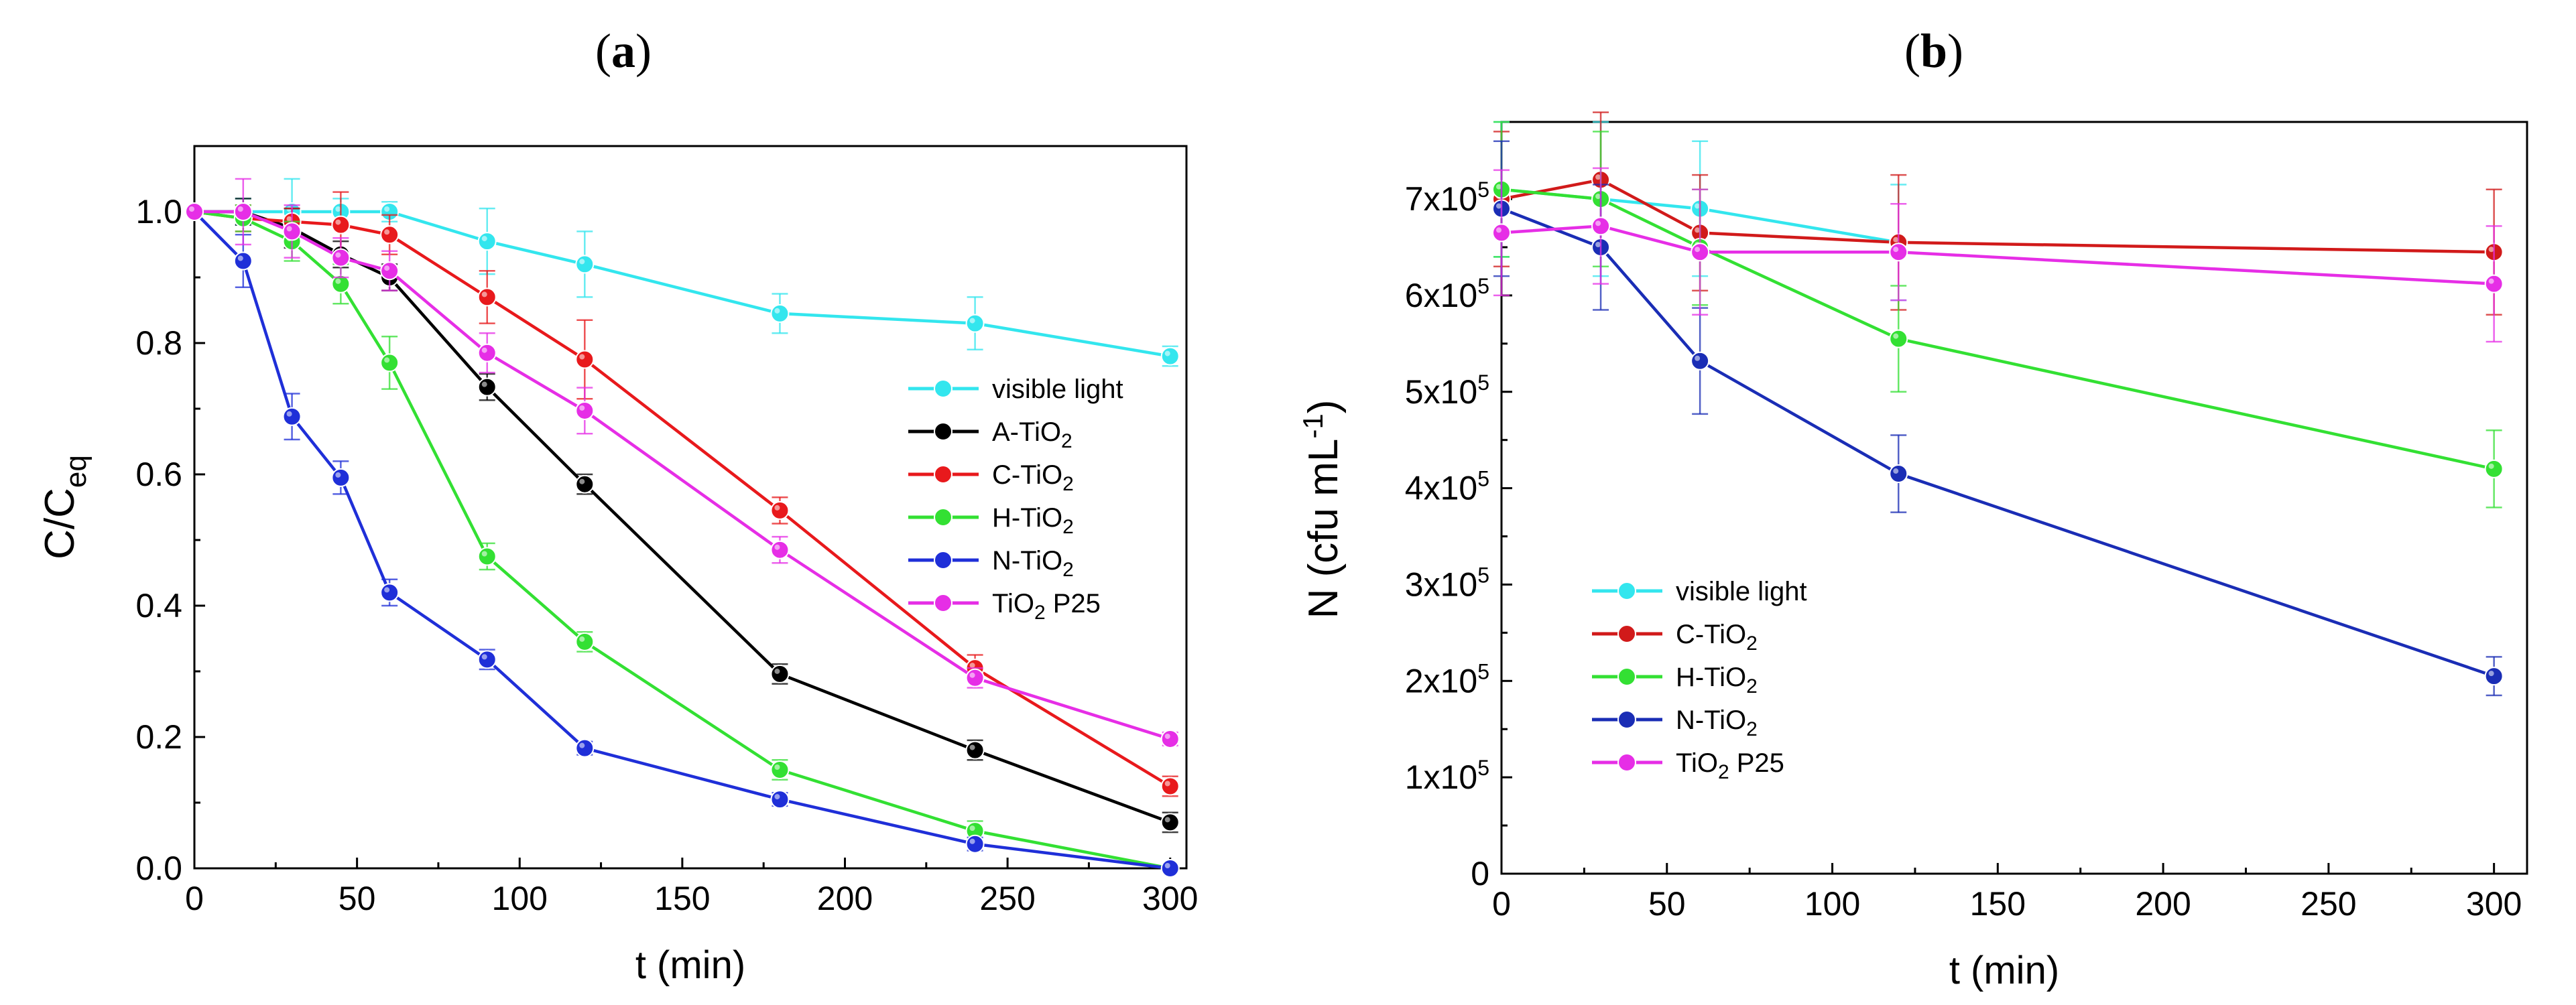  What do you see at coordinates (159, 212) in the screenshot?
I see `y-tick-label: 1.0` at bounding box center [159, 212].